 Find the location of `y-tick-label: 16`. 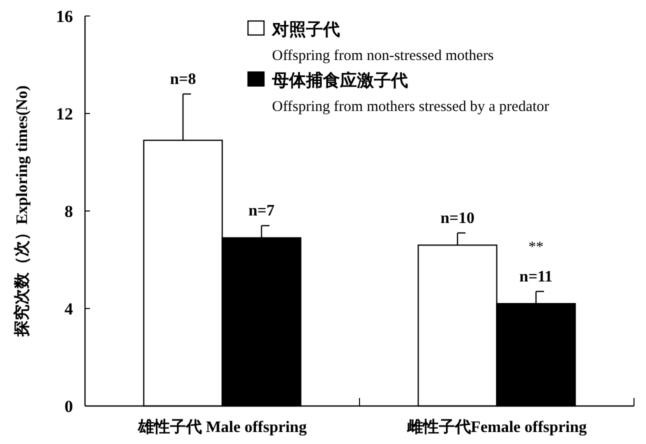

y-tick-label: 16 is located at coordinates (64, 16).